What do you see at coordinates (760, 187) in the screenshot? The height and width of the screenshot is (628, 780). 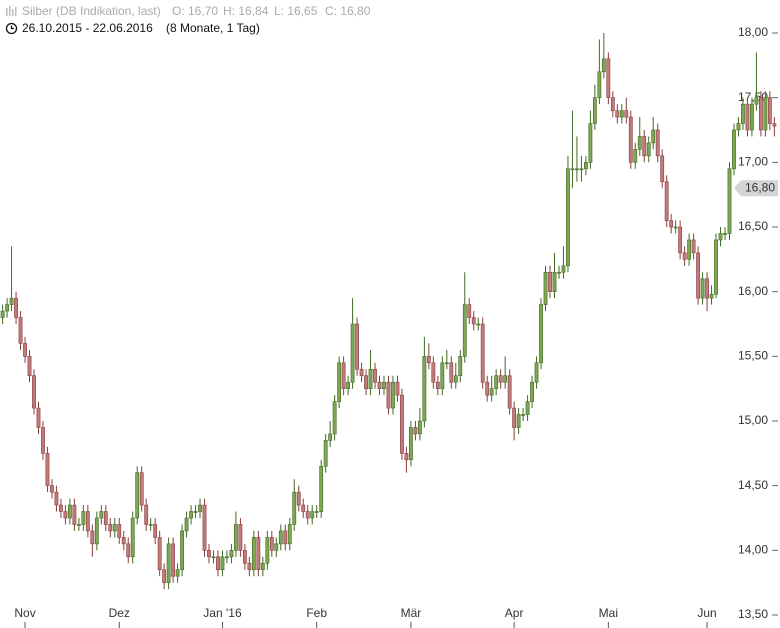 I see `last-value-label: 16,80` at bounding box center [760, 187].